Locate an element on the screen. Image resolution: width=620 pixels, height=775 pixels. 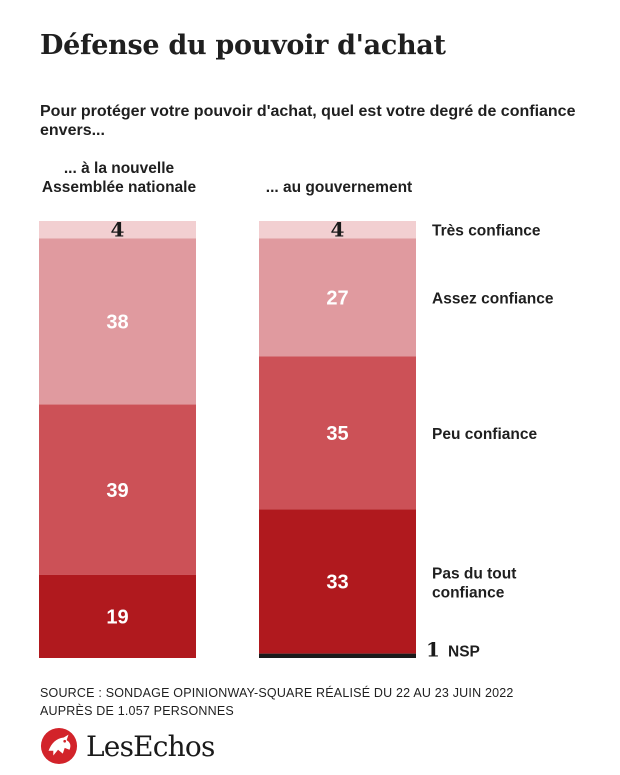
value-label-gouvernement-peu-confiance: 35 is located at coordinates (337, 434).